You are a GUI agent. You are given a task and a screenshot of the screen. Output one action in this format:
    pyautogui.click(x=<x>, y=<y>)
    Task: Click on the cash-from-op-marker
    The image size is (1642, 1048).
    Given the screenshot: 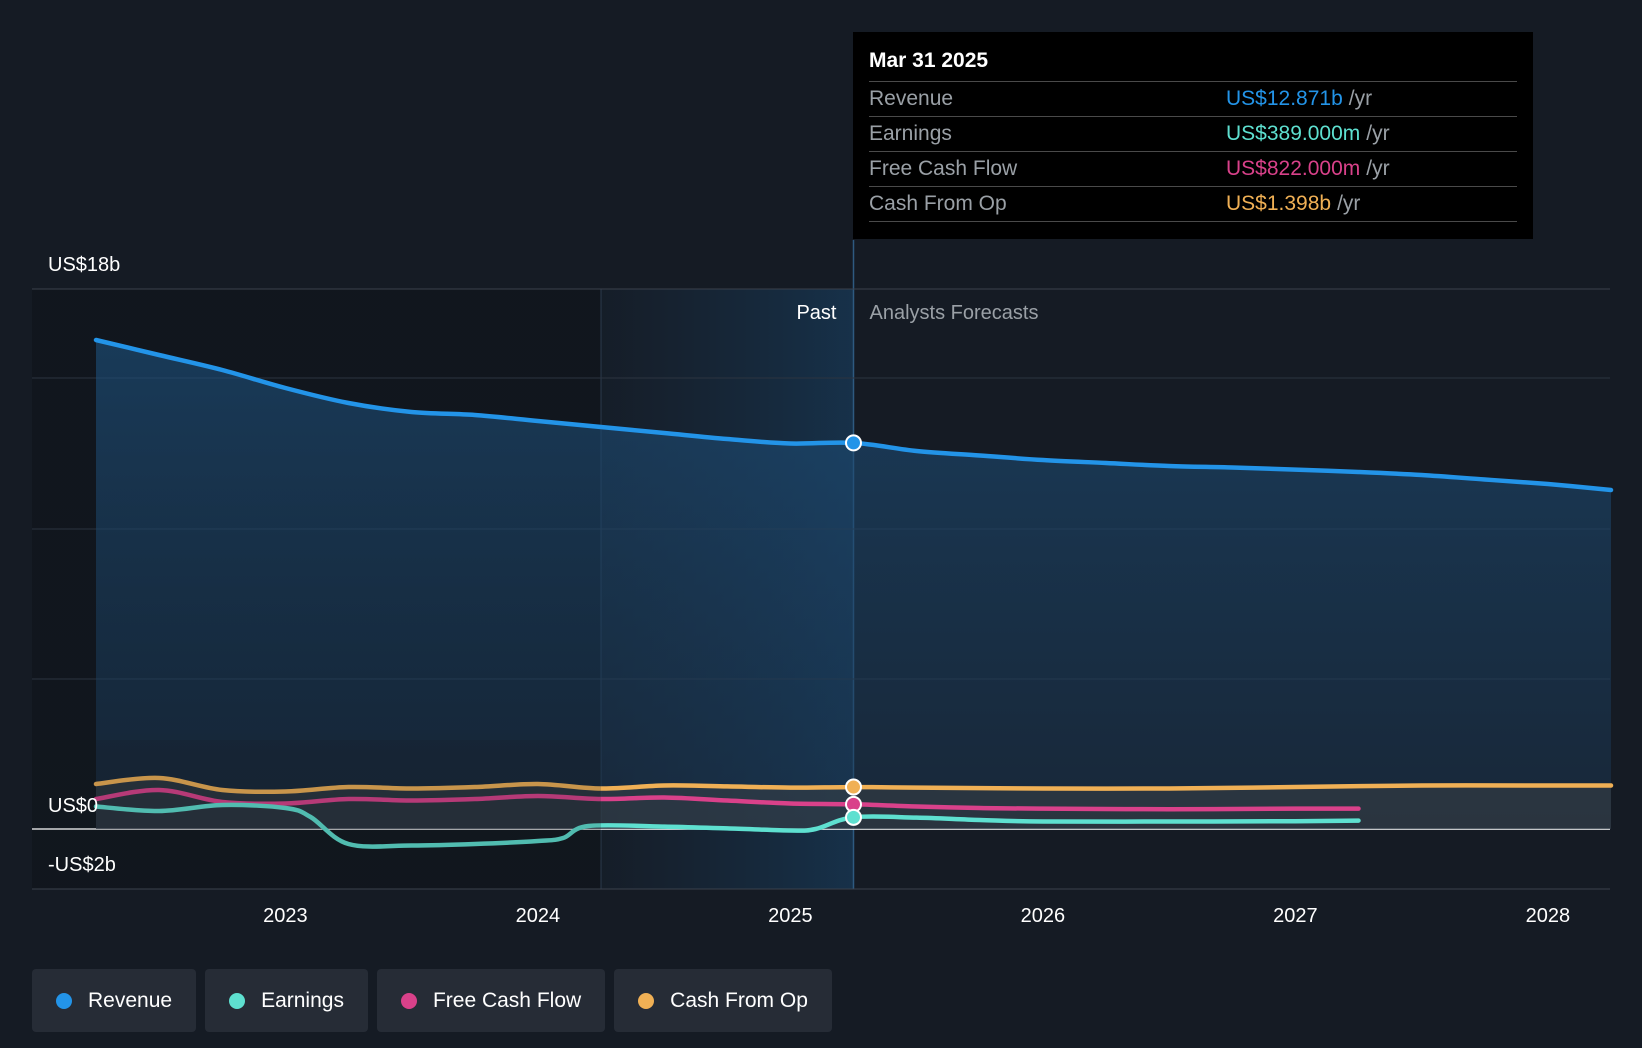 What is the action you would take?
    pyautogui.click(x=853, y=787)
    